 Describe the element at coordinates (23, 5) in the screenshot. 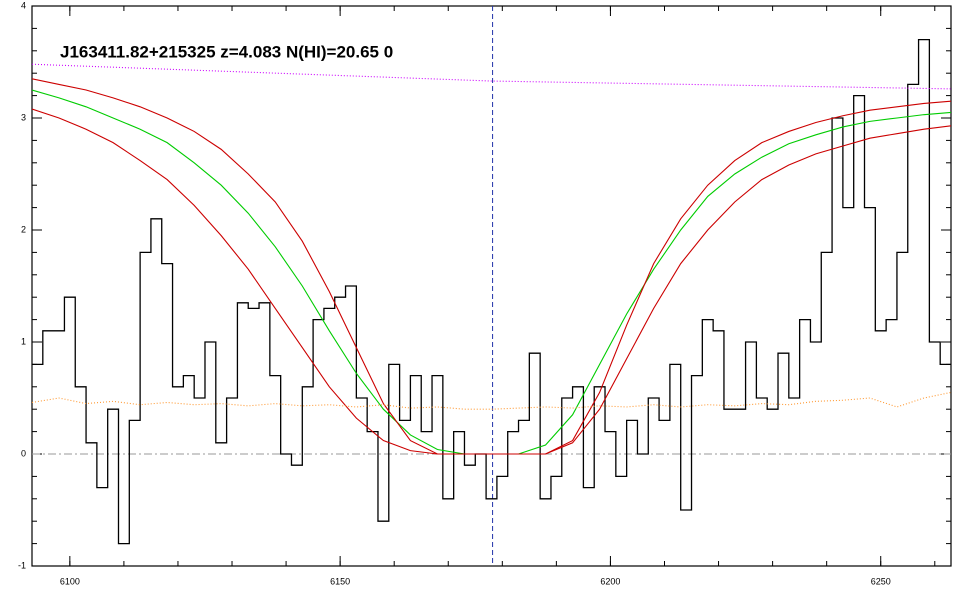

I see `y-tick-label: 4` at that location.